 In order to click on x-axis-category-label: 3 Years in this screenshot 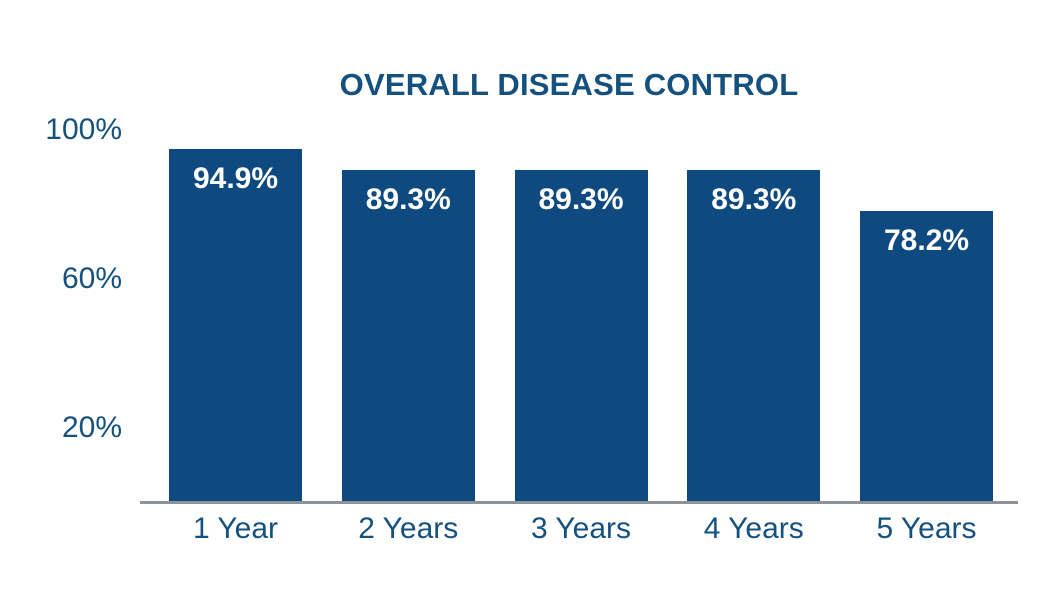, I will do `click(581, 528)`.